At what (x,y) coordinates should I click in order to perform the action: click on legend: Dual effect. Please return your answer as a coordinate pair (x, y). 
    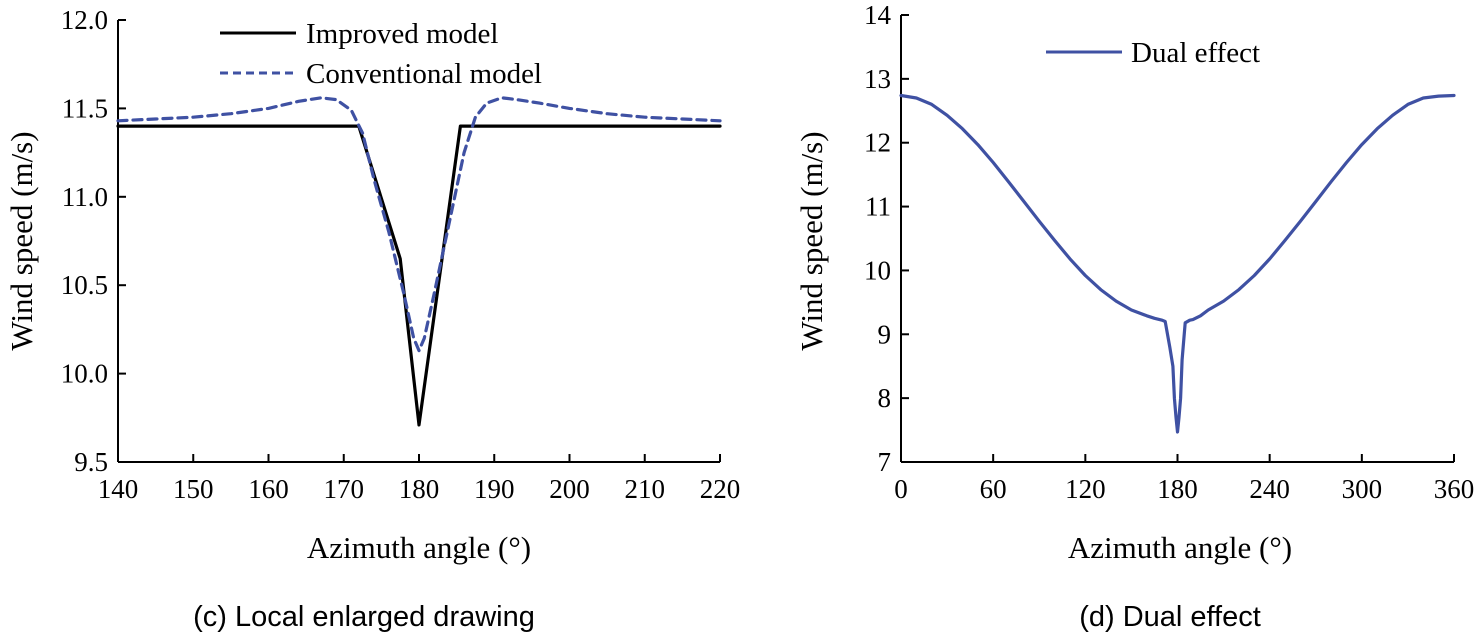
    Looking at the image, I should click on (1153, 53).